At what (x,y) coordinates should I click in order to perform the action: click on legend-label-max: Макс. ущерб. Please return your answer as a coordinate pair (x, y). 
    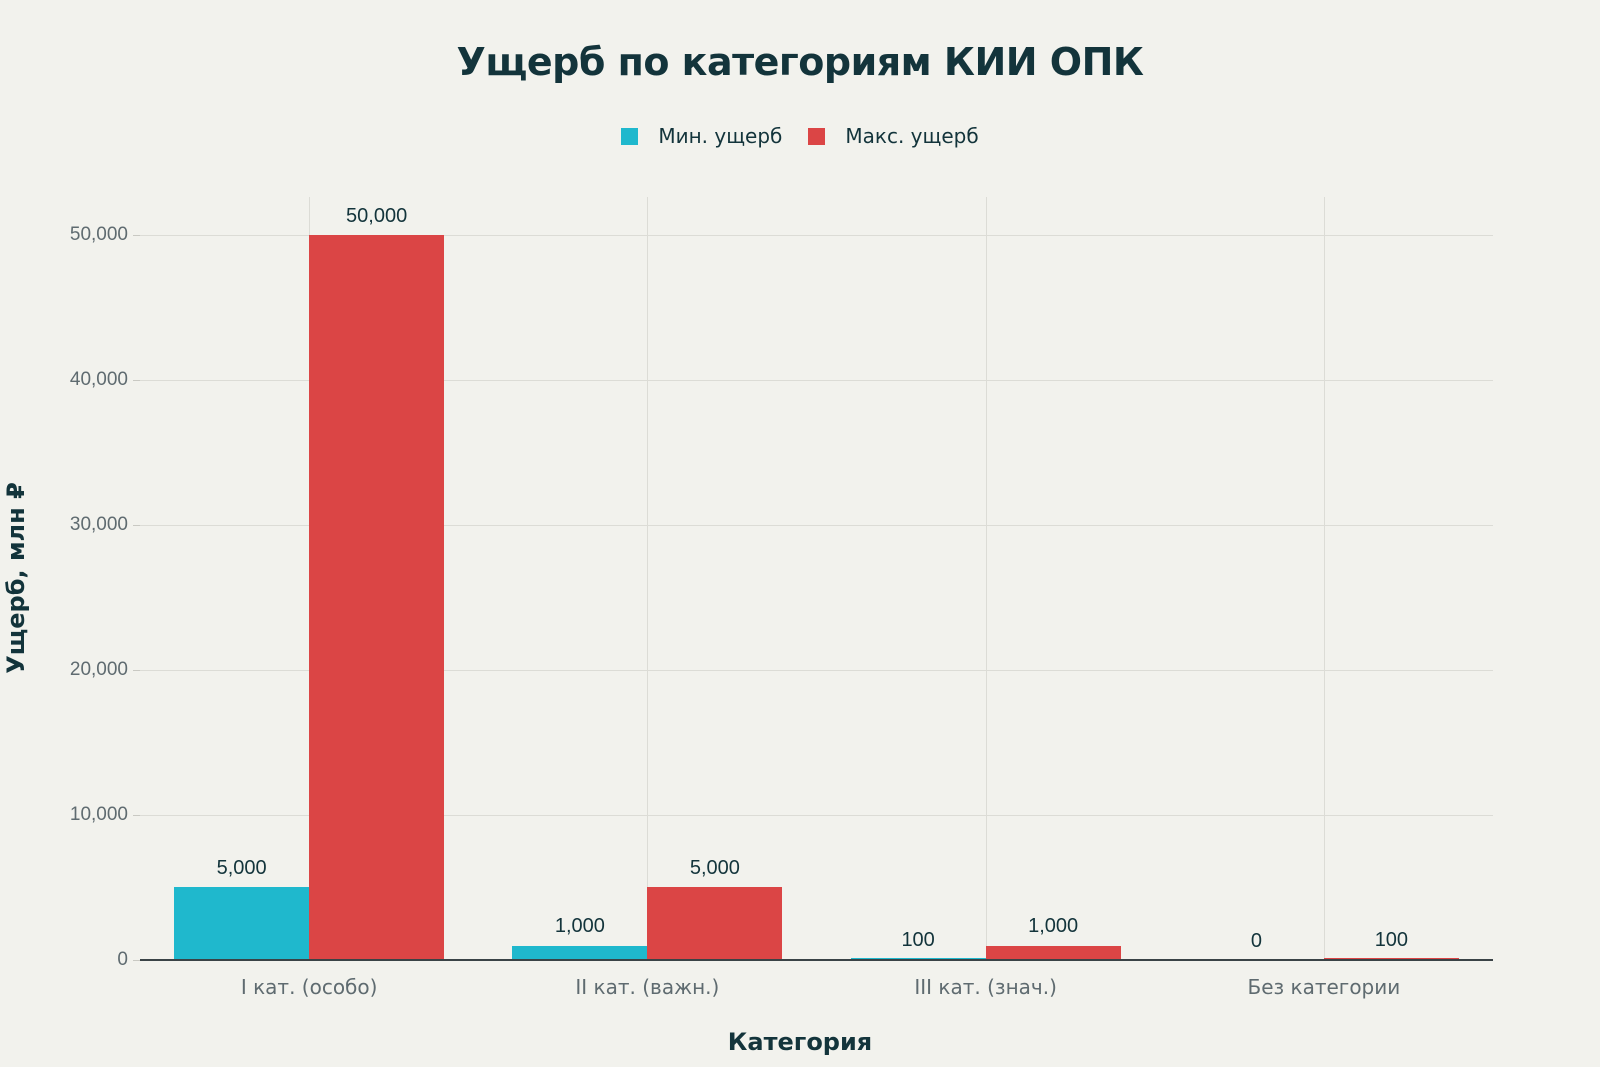
    Looking at the image, I should click on (912, 136).